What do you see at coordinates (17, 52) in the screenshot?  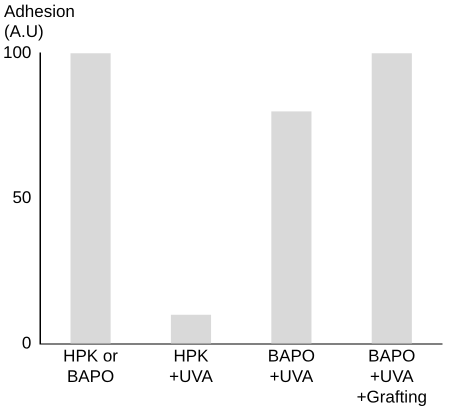 I see `y-tick-label: 100` at bounding box center [17, 52].